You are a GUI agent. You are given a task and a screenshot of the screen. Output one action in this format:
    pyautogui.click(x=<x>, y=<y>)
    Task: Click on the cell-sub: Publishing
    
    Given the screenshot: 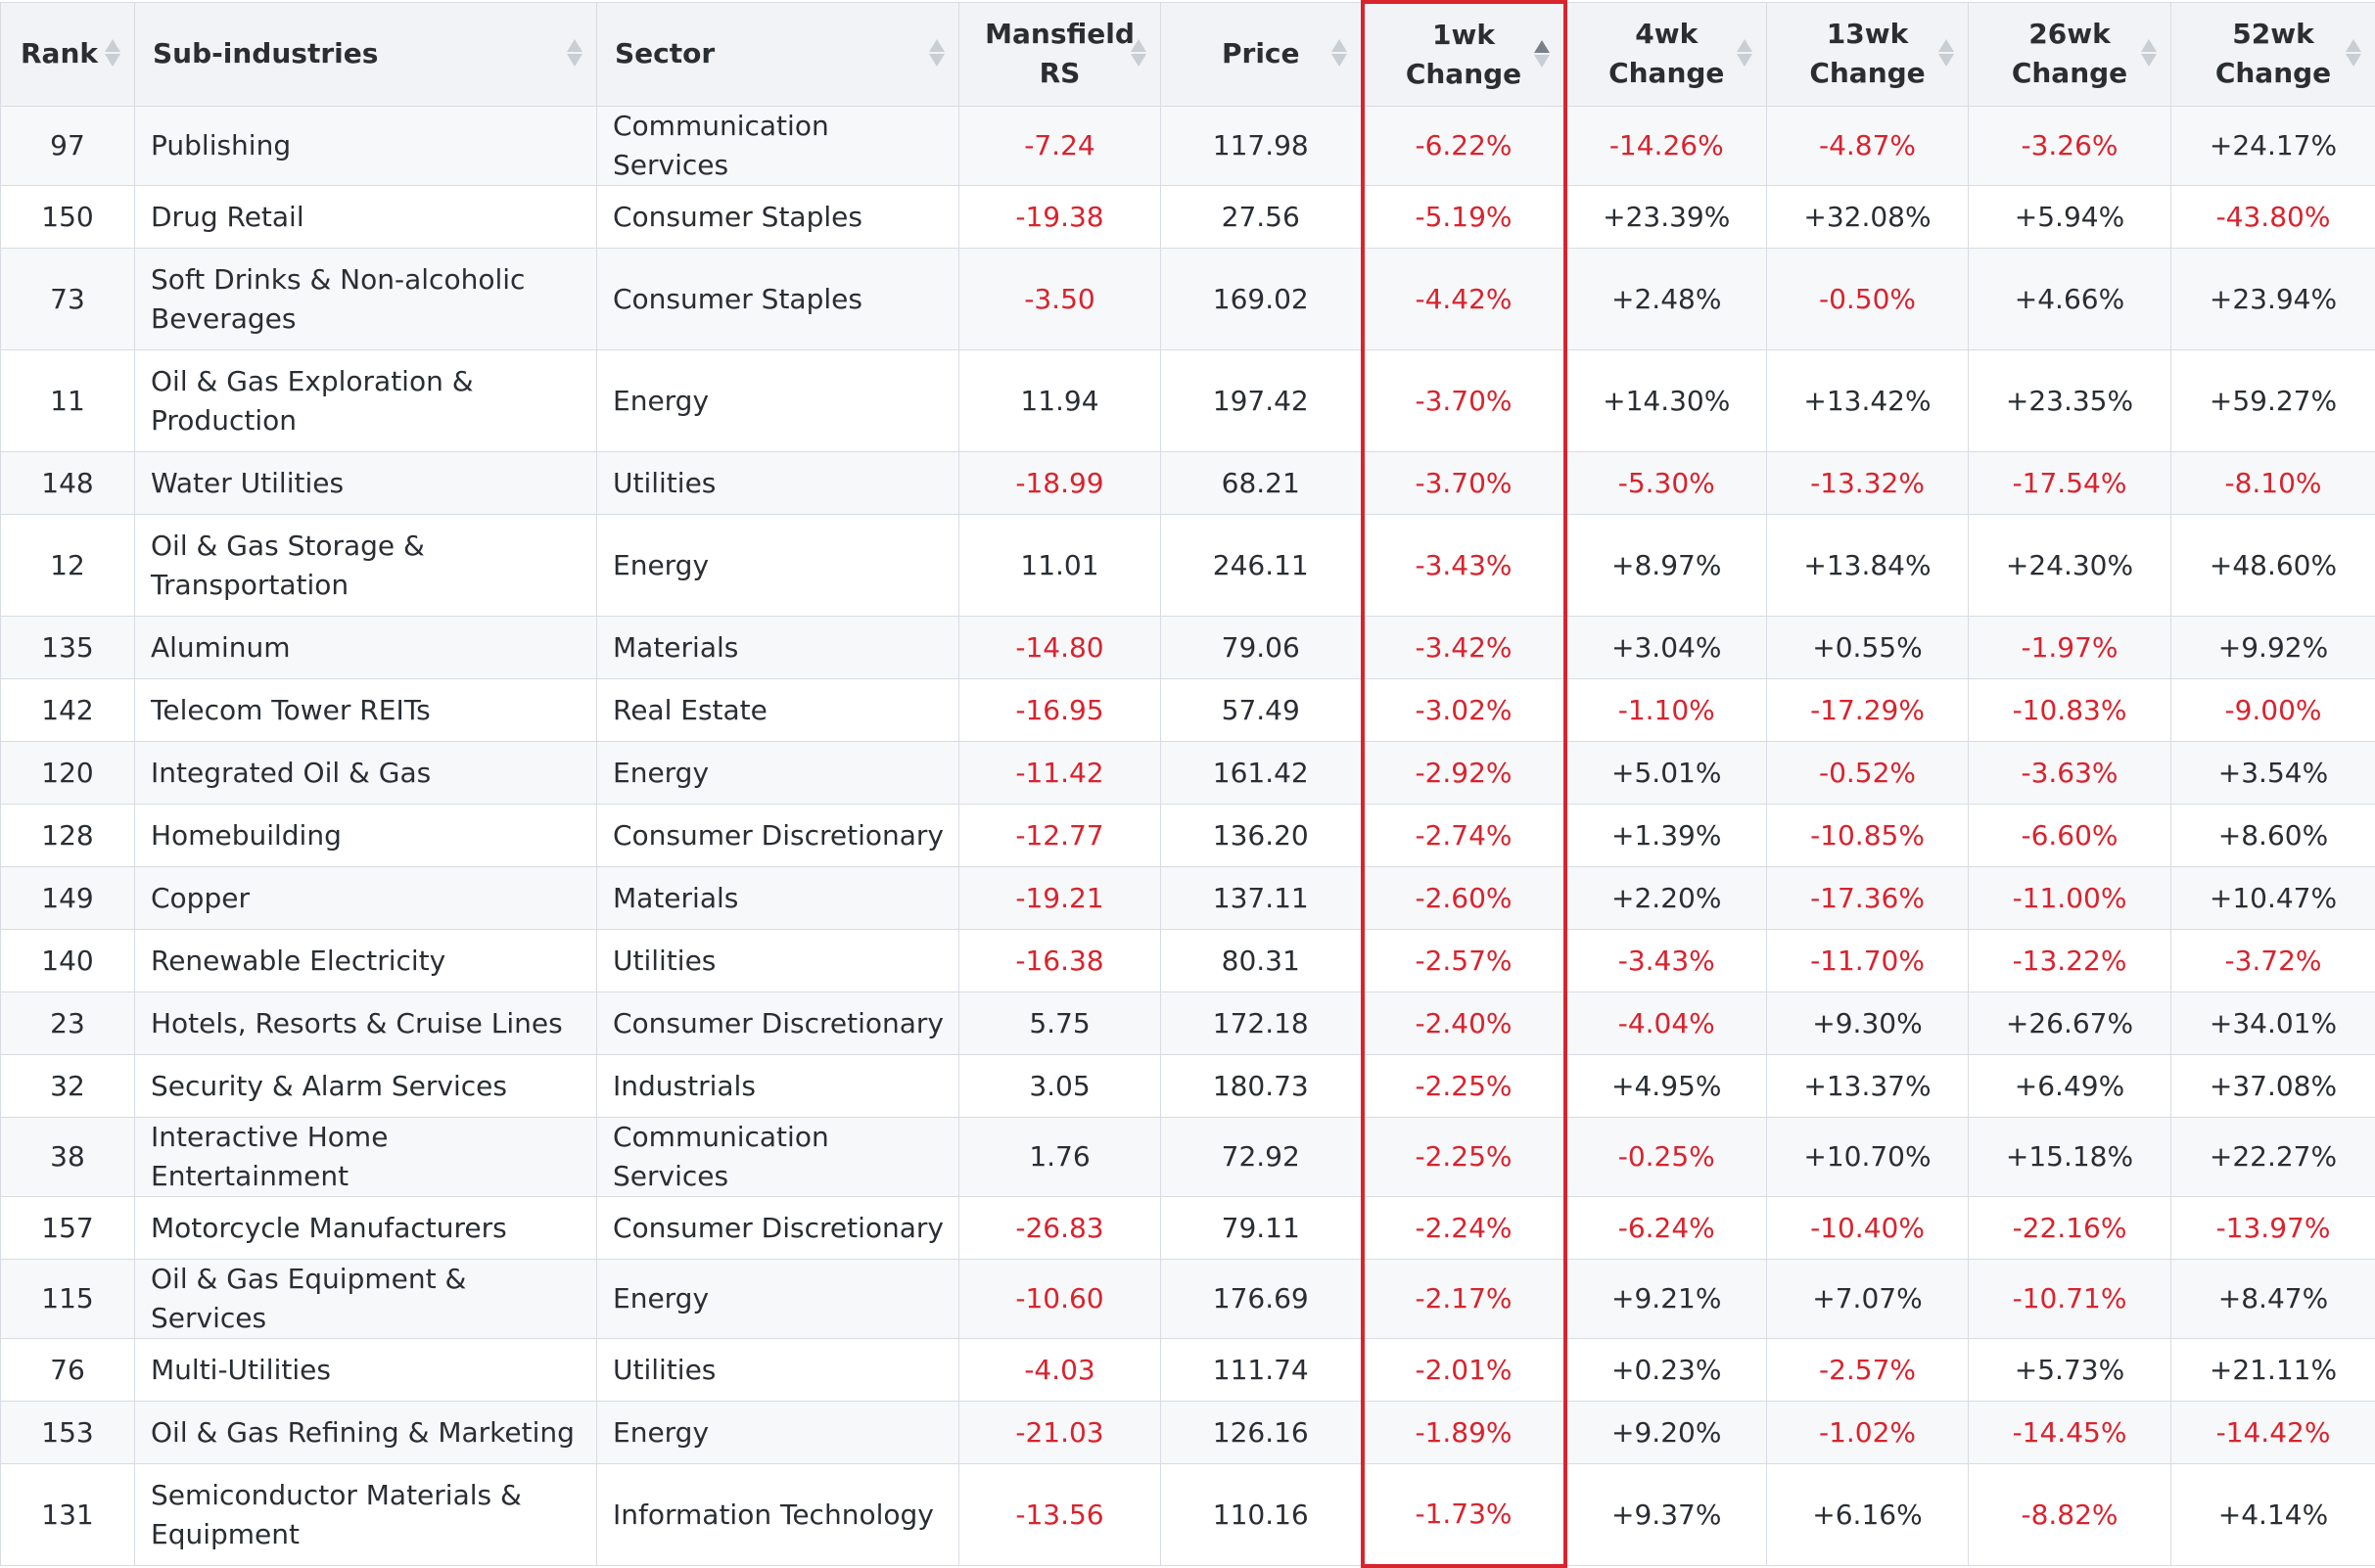 What is the action you would take?
    pyautogui.click(x=366, y=146)
    